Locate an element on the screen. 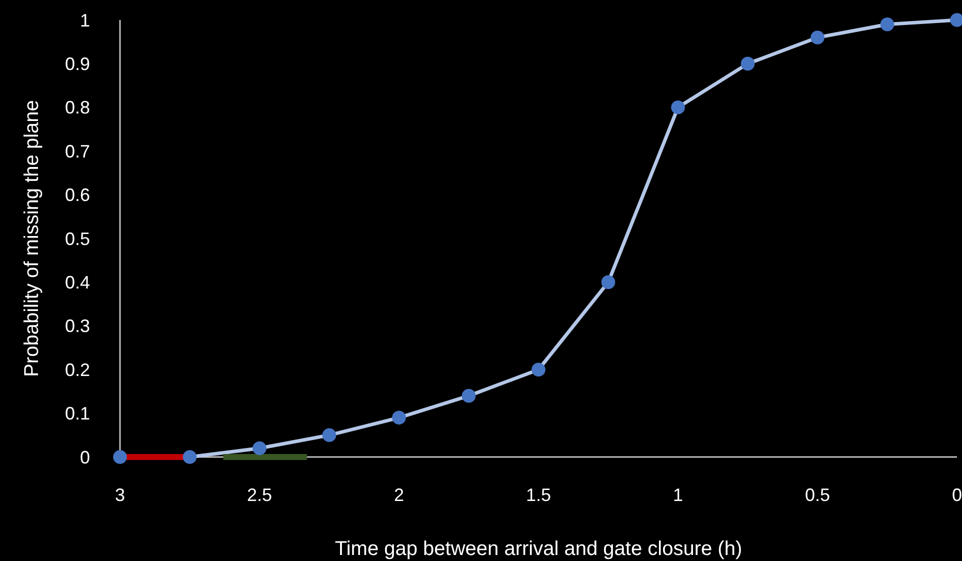  y-tick-label: 0.9 is located at coordinates (77, 64).